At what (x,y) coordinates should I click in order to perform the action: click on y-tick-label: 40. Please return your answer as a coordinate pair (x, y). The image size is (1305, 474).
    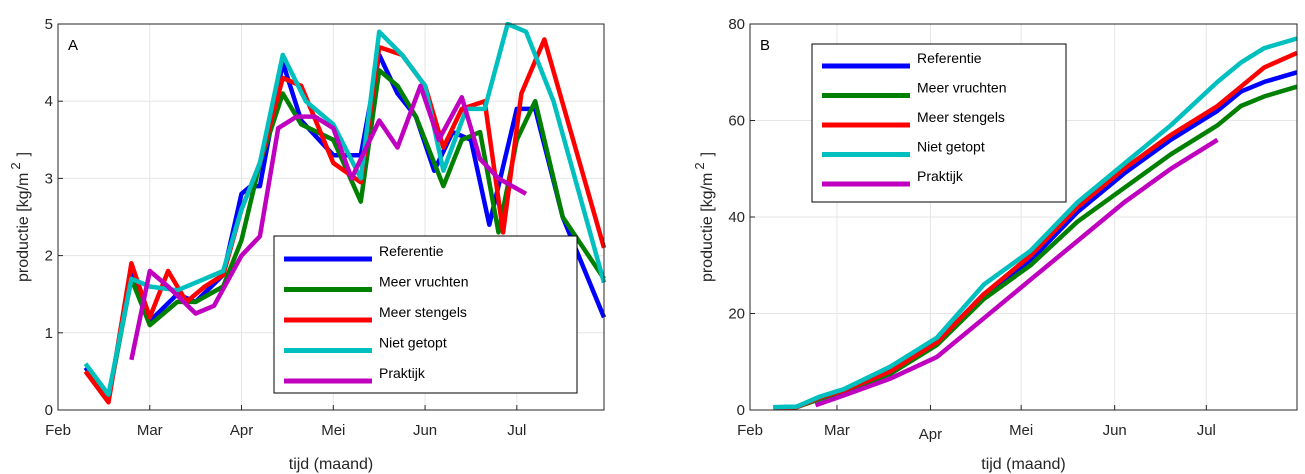
    Looking at the image, I should click on (736, 217).